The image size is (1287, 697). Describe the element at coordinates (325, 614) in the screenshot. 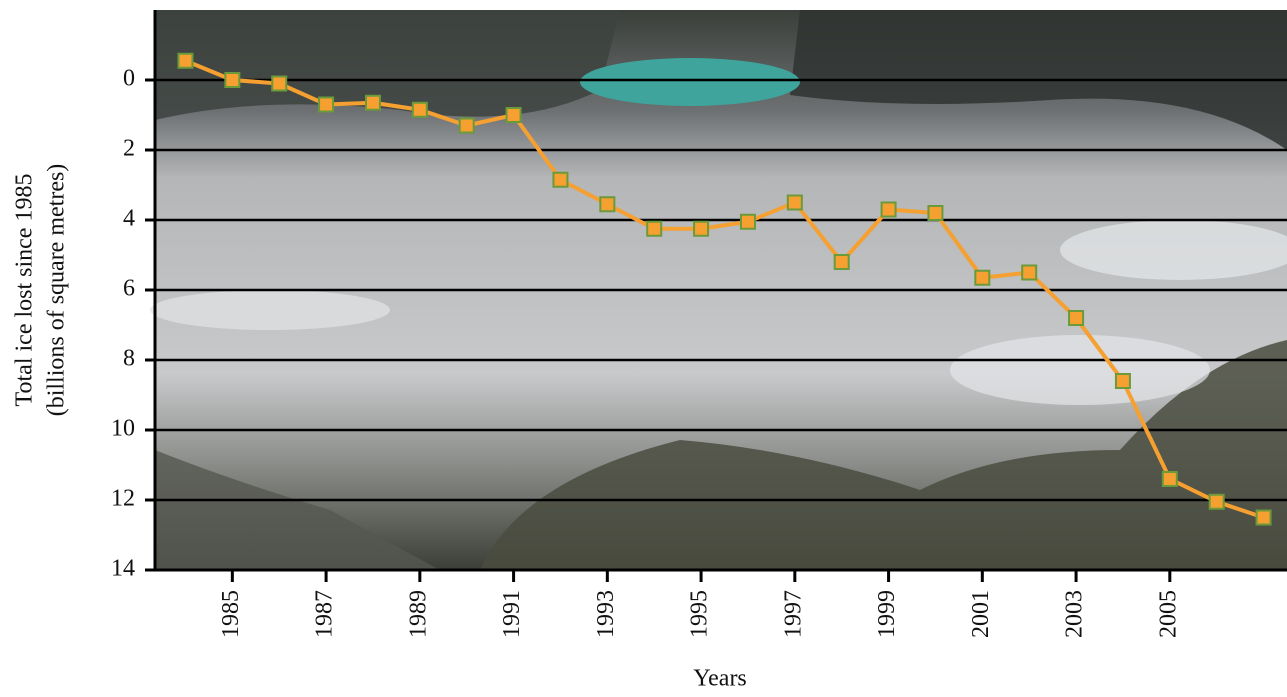

I see `x-tick-label: 1987` at that location.